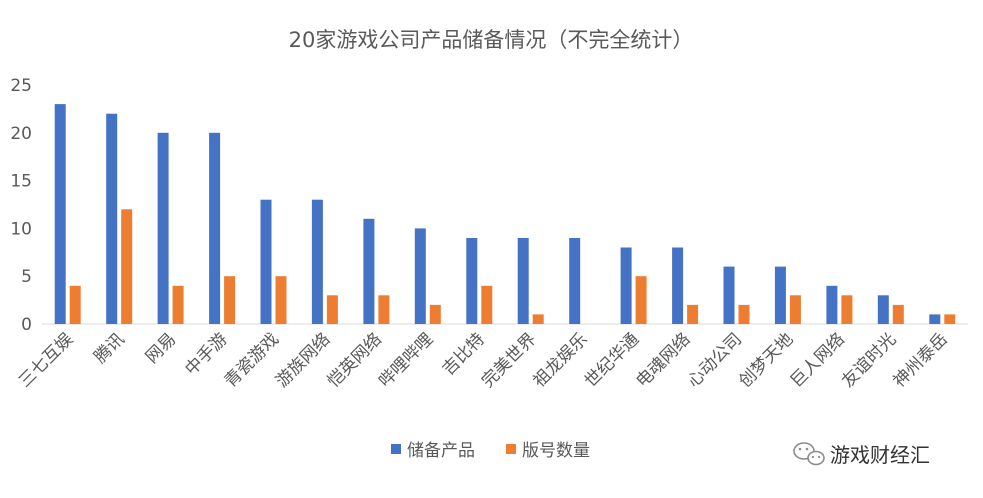 Image resolution: width=983 pixels, height=498 pixels. What do you see at coordinates (206, 354) in the screenshot?
I see `x-tick-label: 中手游` at bounding box center [206, 354].